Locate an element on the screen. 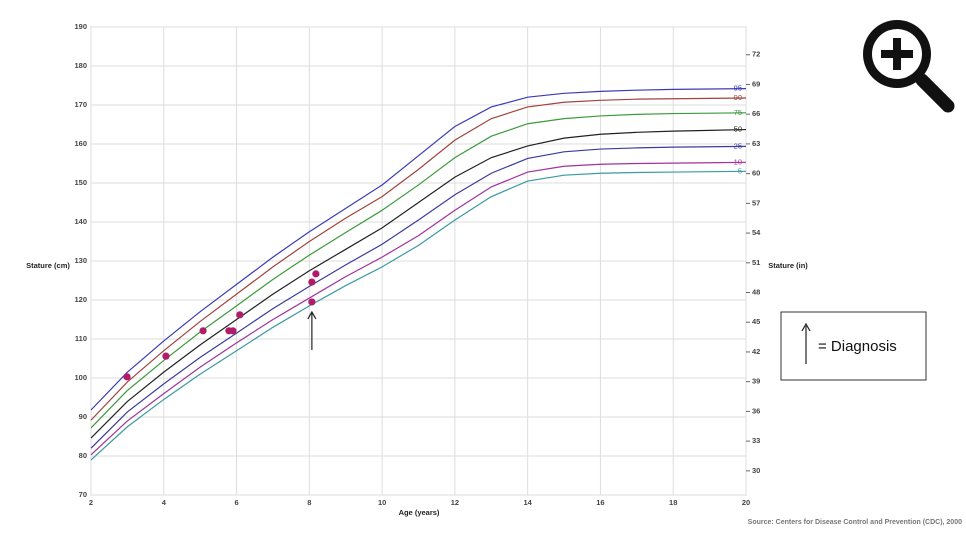  y2-tick-label: 63 is located at coordinates (756, 143).